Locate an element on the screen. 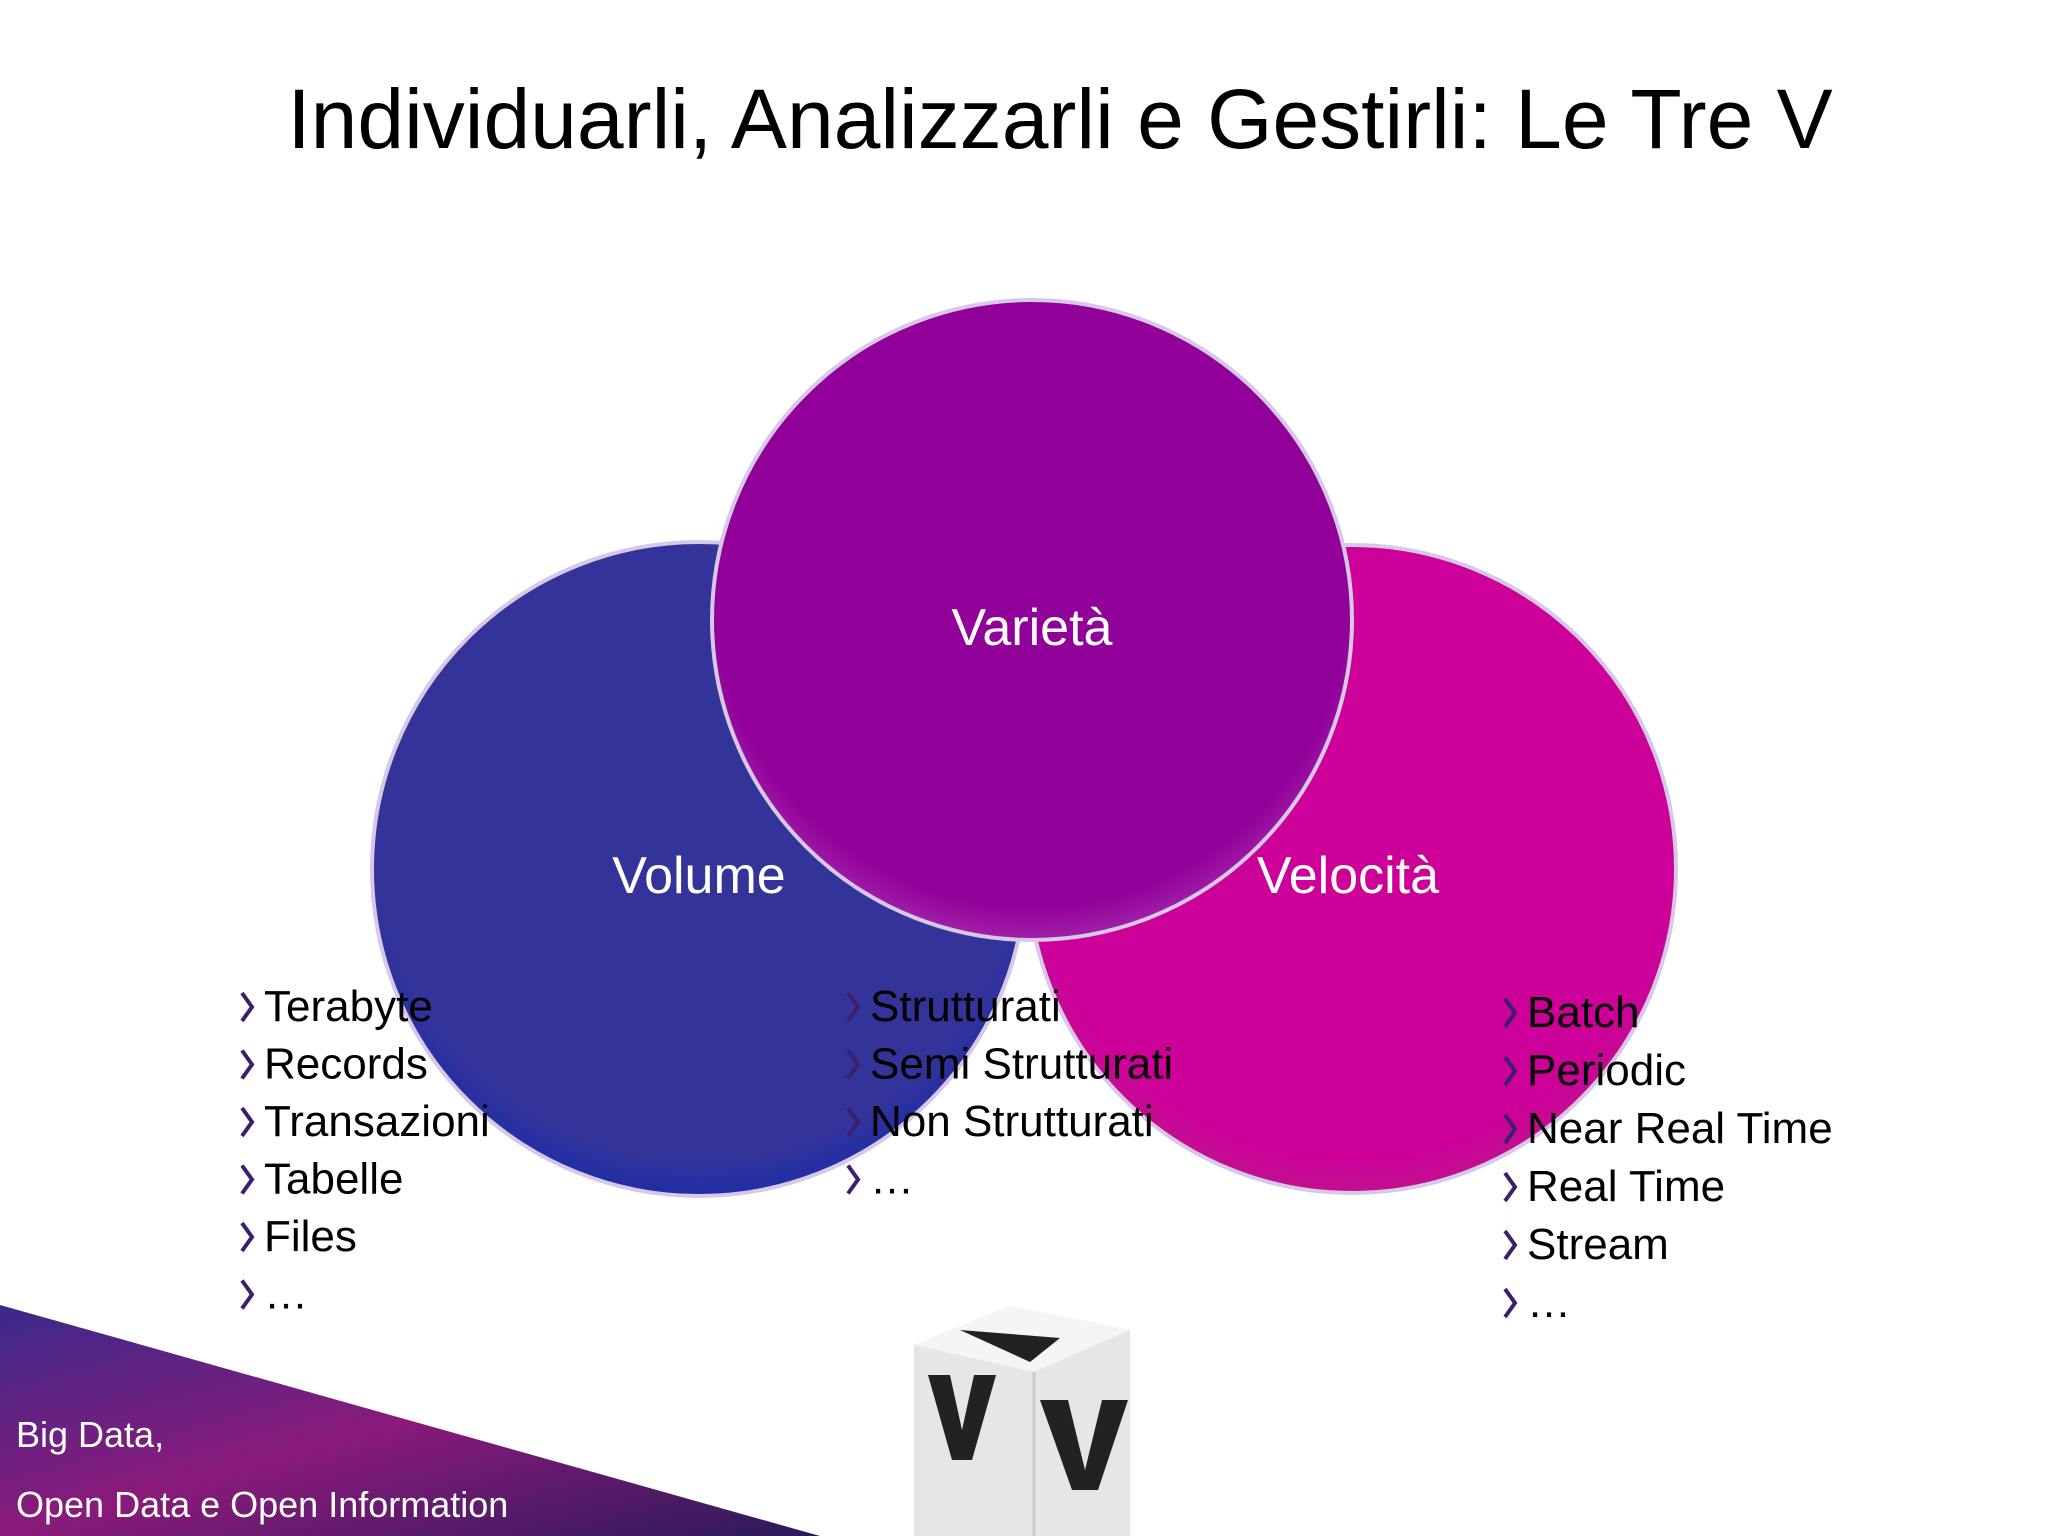 This screenshot has height=1536, width=2048. circle-label: Velocità is located at coordinates (1348, 876).